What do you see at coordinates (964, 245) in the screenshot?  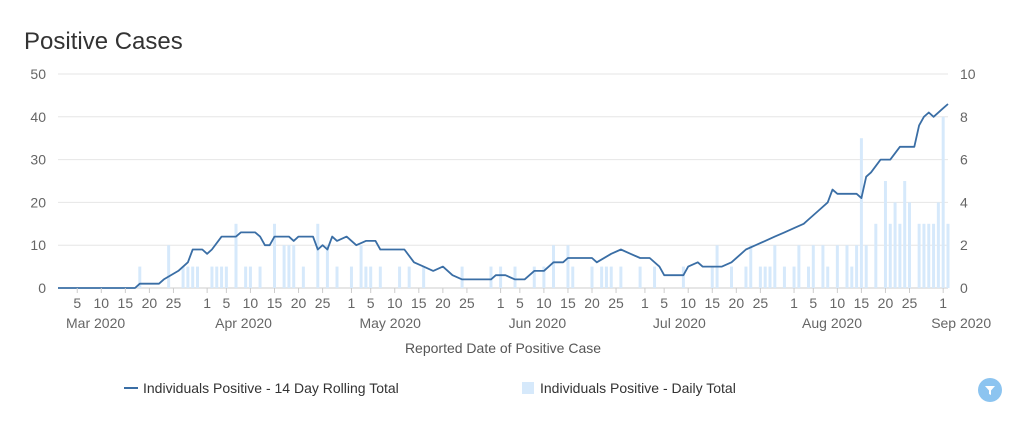 I see `y-tick-label-right: 2` at bounding box center [964, 245].